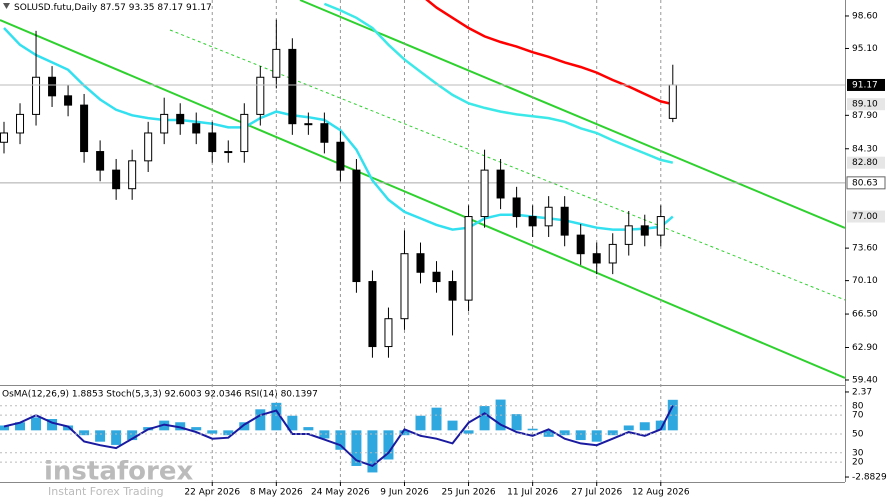 This screenshot has width=887, height=501. What do you see at coordinates (865, 380) in the screenshot?
I see `y-tick-label: 59.40` at bounding box center [865, 380].